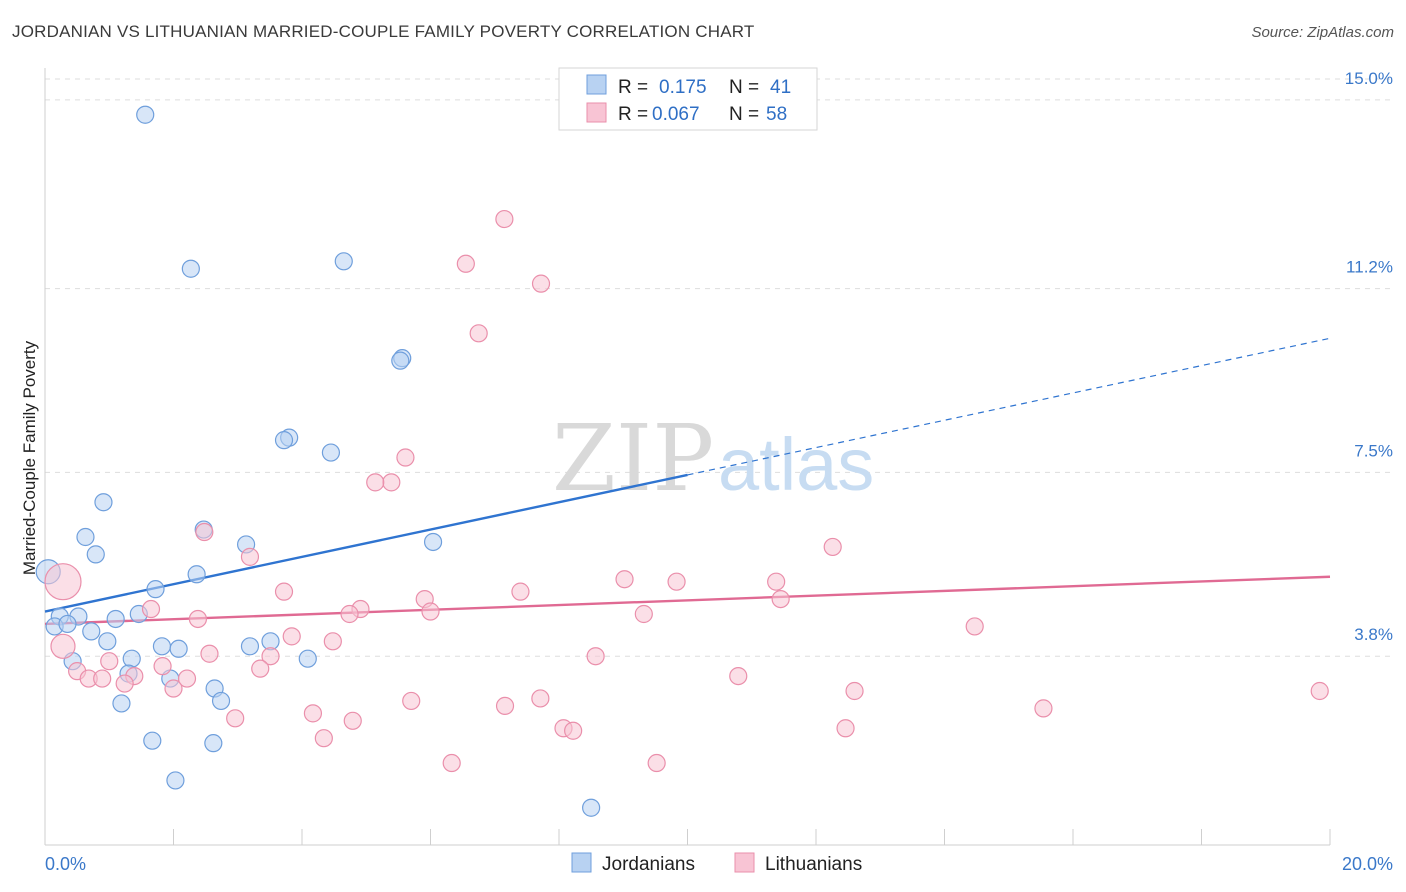 The height and width of the screenshot is (892, 1406). I want to click on watermark-atlas: atlas, so click(796, 464).